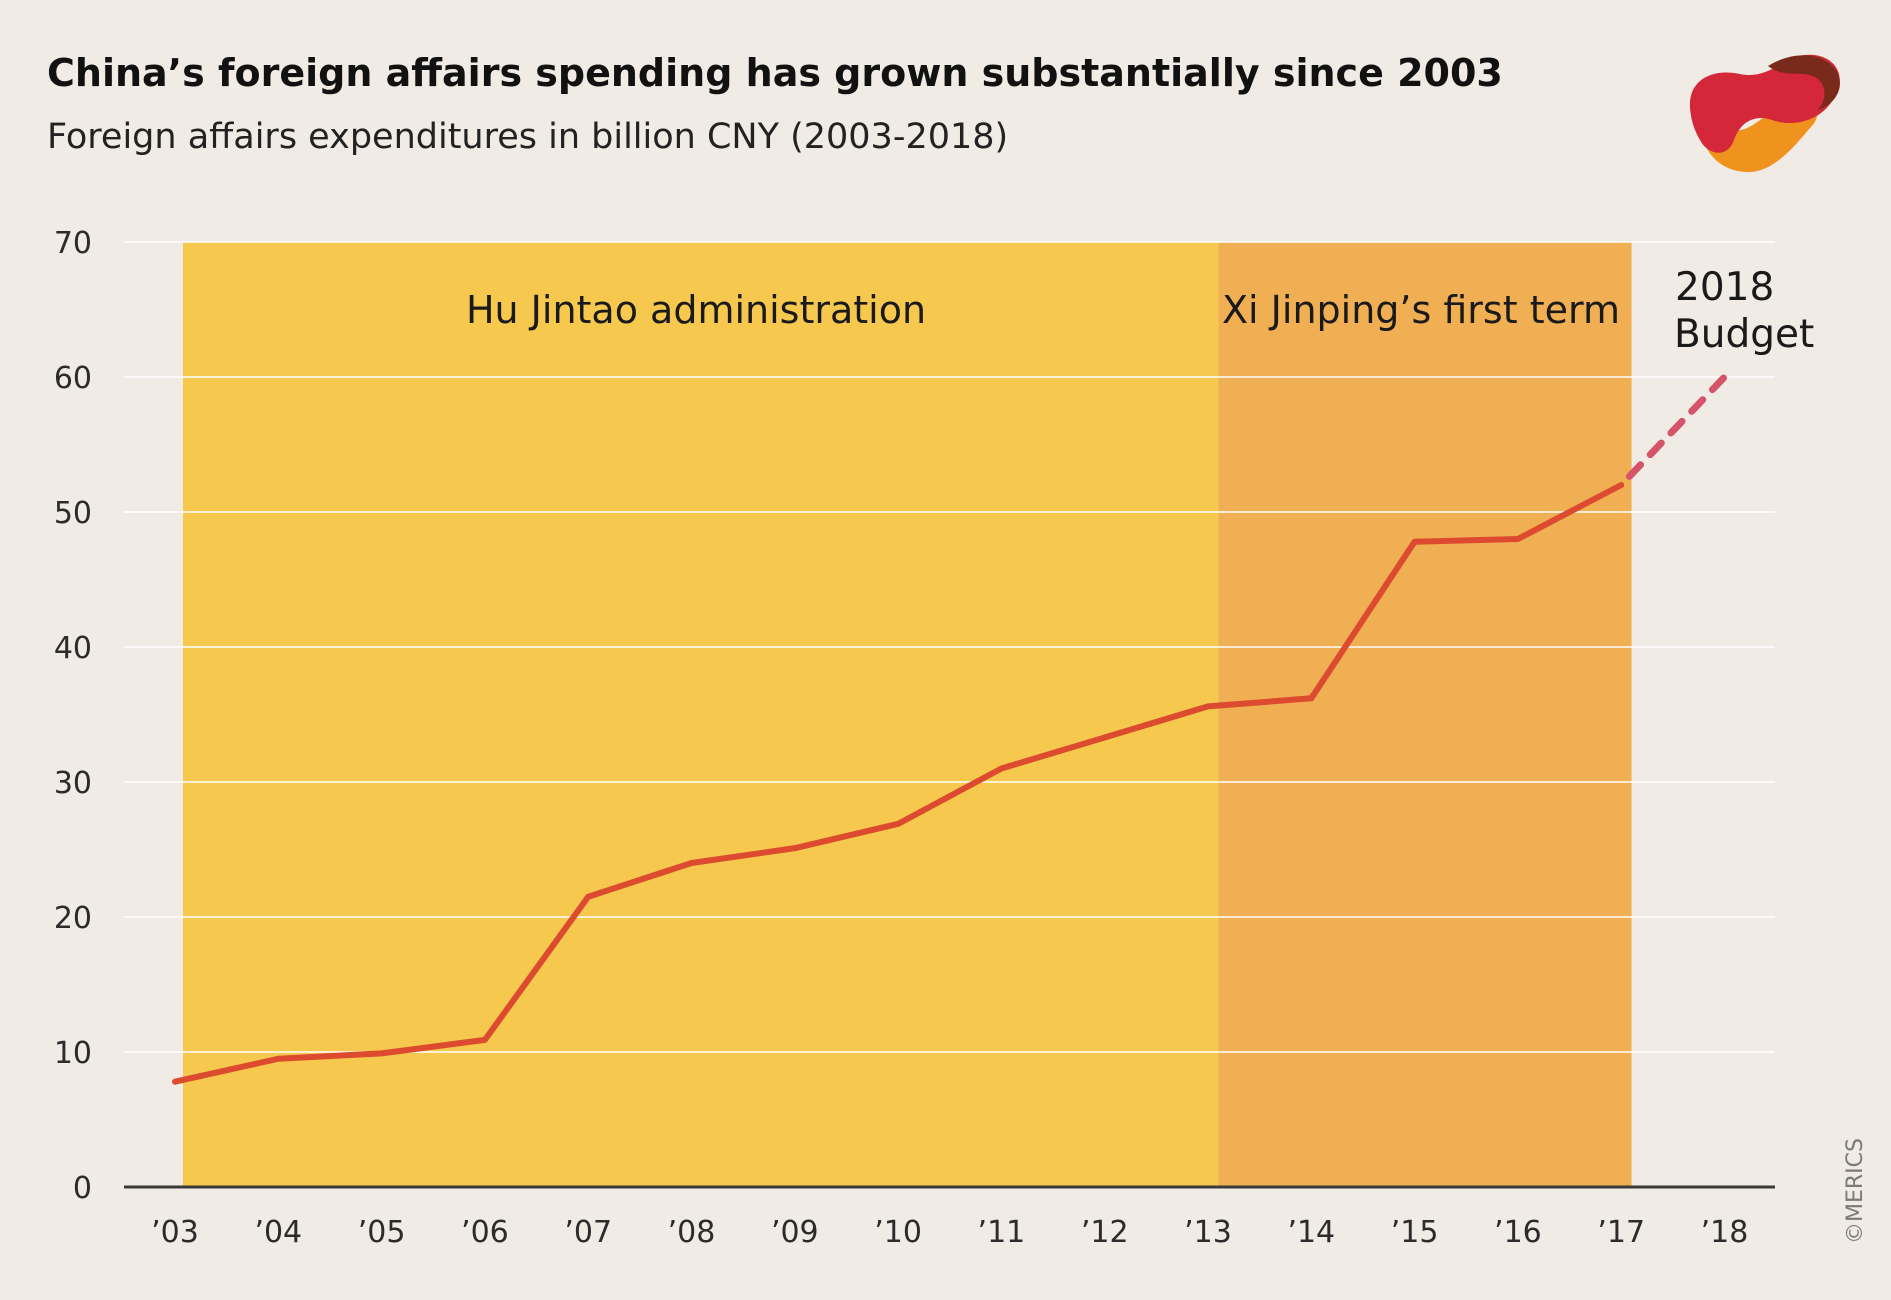 The height and width of the screenshot is (1300, 1891). Describe the element at coordinates (1725, 1232) in the screenshot. I see `x-tick-label: ’18` at that location.